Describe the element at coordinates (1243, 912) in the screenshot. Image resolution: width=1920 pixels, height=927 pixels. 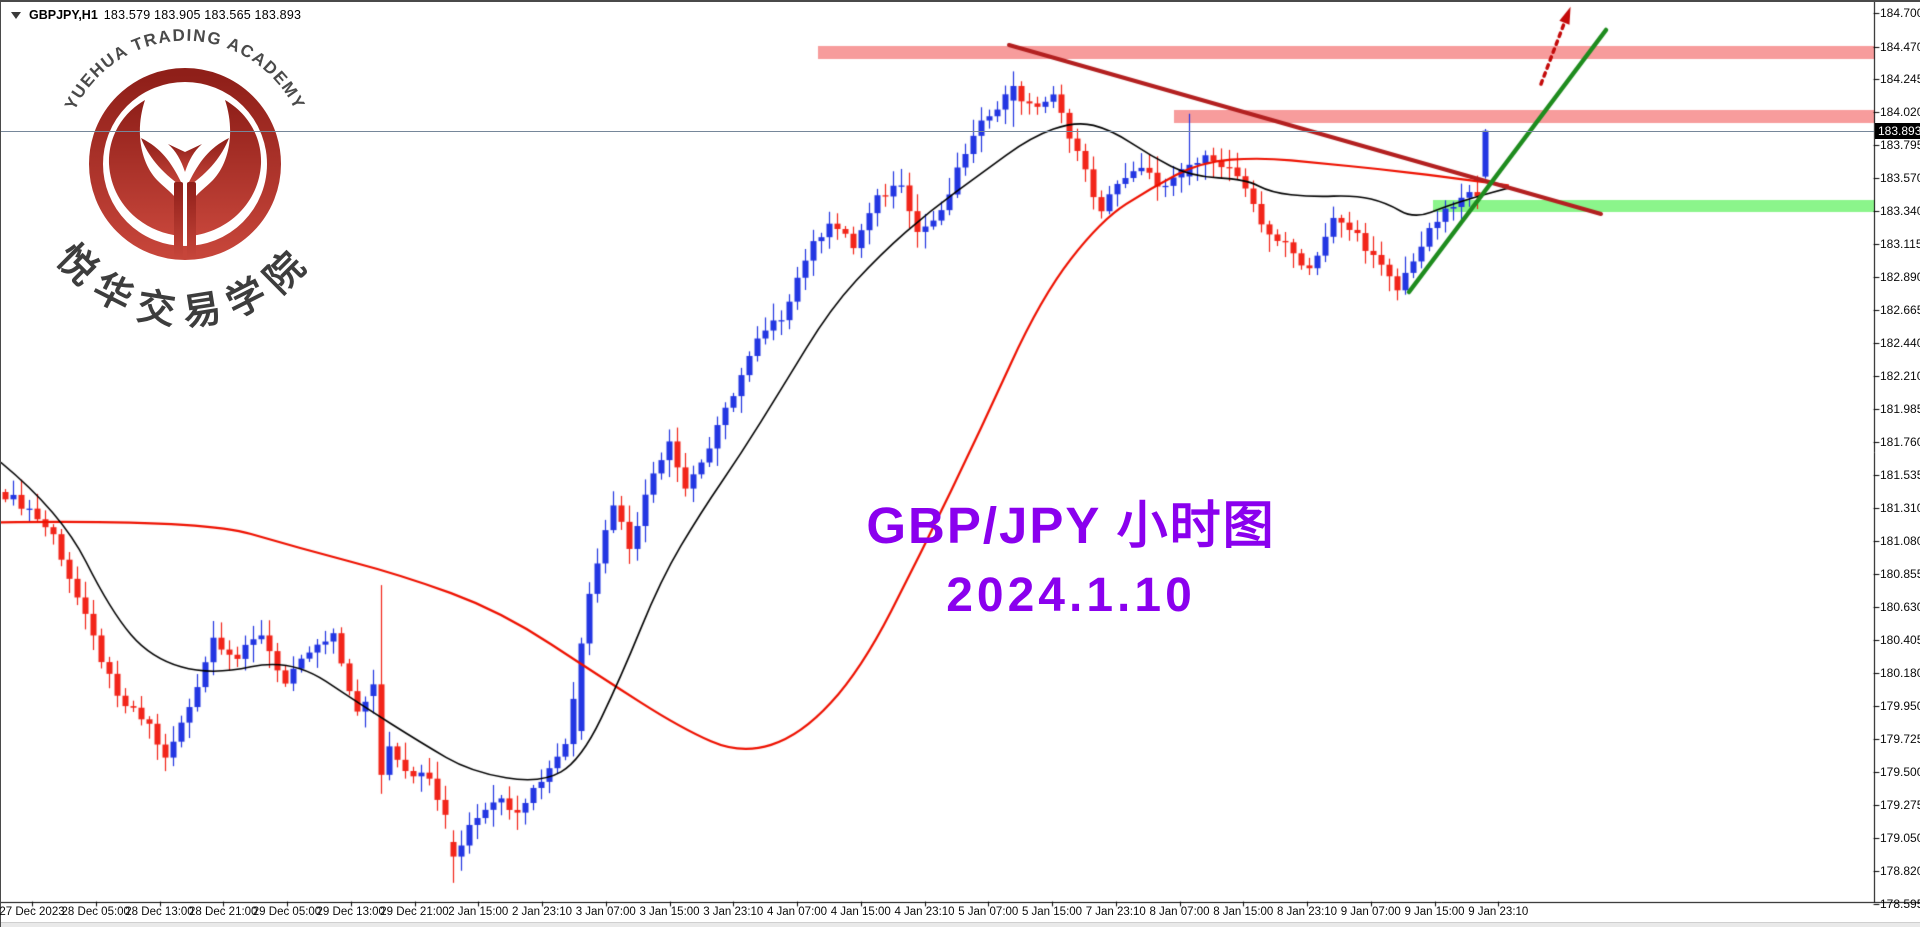
I see `time-axis-label: 8 Jan 15:00` at that location.